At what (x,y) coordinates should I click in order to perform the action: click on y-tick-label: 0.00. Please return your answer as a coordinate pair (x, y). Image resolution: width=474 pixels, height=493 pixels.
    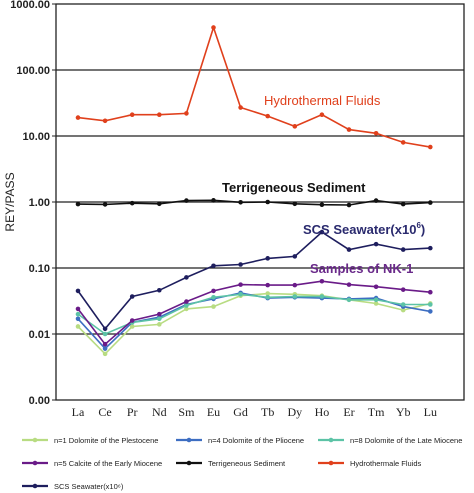
    Looking at the image, I should click on (39, 401).